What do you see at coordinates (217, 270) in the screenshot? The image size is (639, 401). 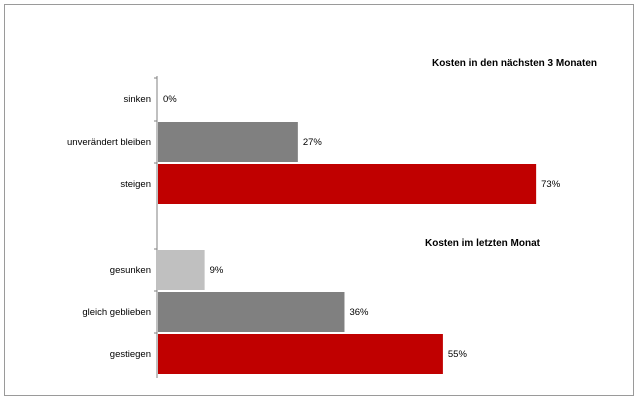 I see `value-label: 9%` at bounding box center [217, 270].